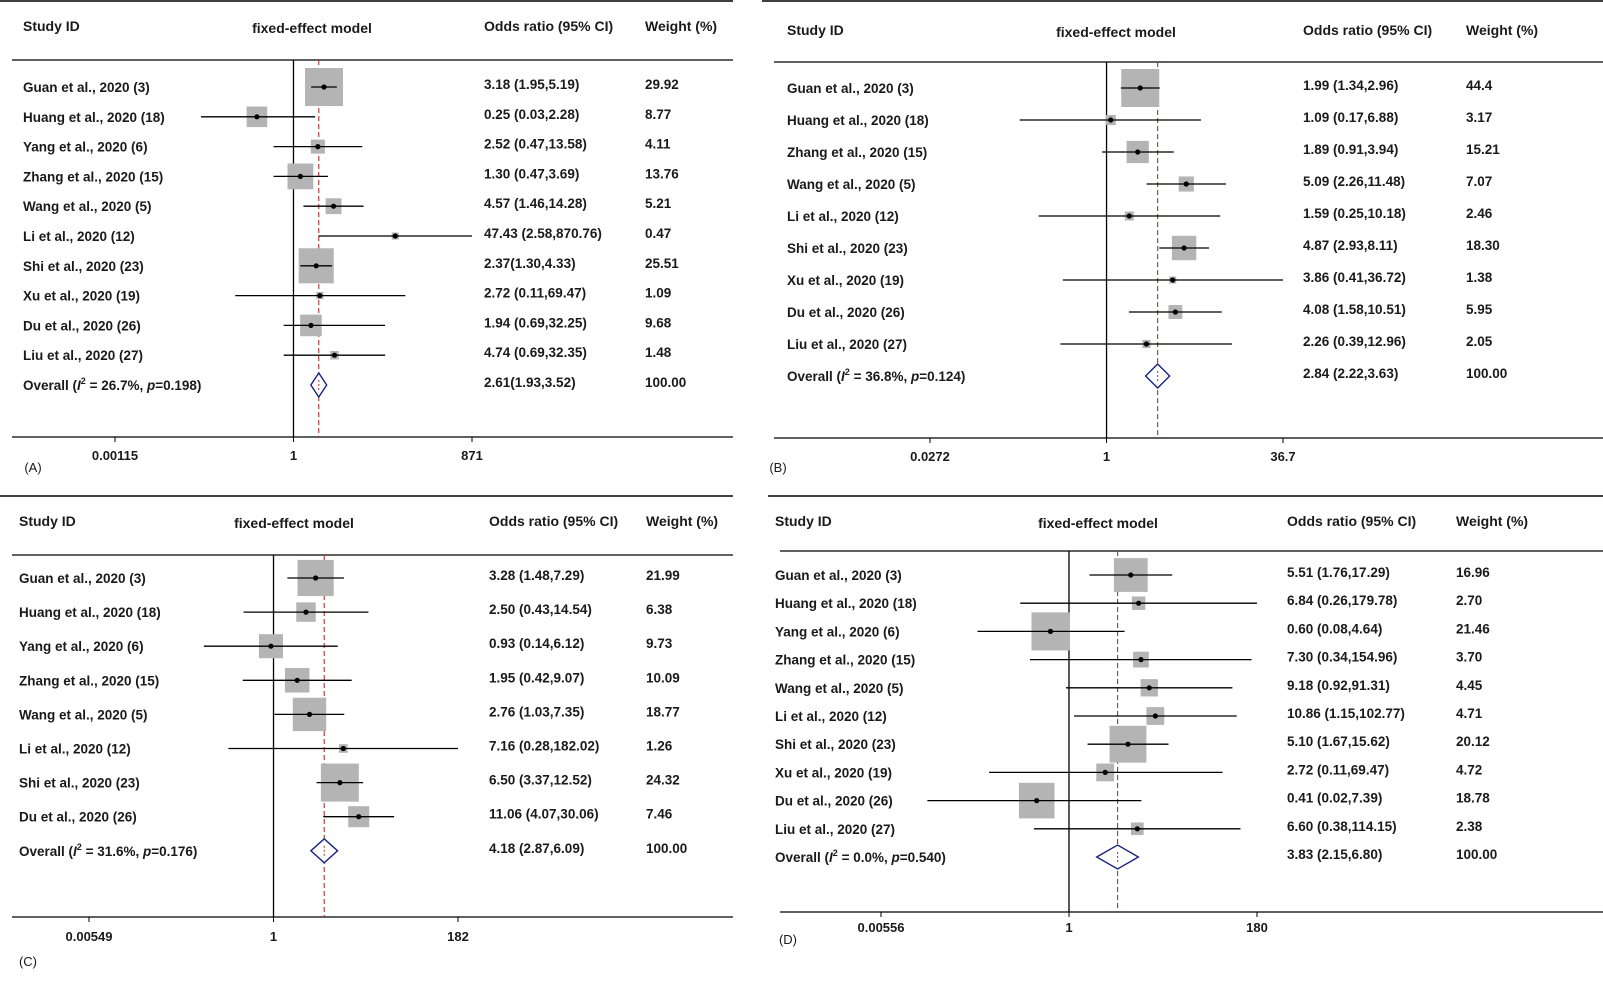 Image resolution: width=1603 pixels, height=1000 pixels. I want to click on panel-label: (A), so click(32, 467).